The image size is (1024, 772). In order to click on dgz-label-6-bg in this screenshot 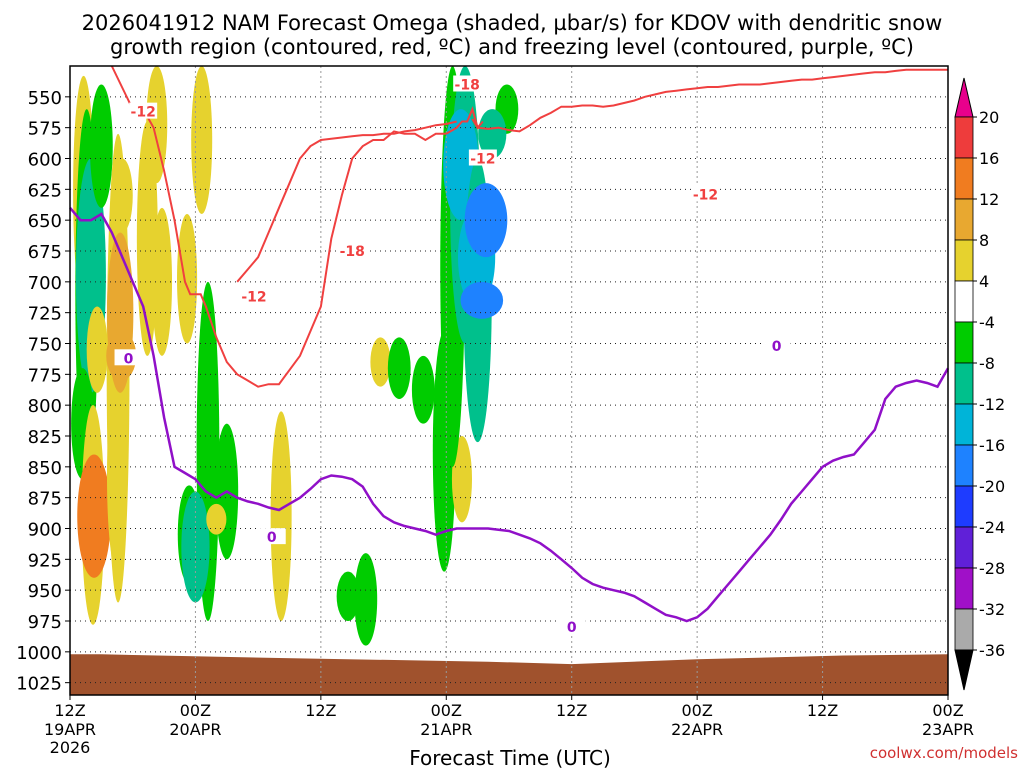, I will do `click(352, 250)`.